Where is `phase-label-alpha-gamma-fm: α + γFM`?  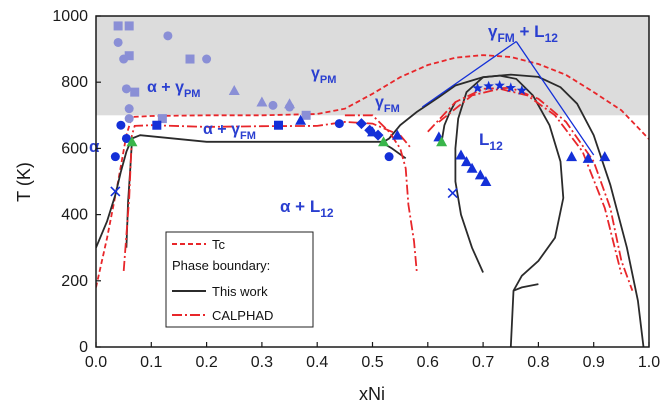
phase-label-alpha-gamma-fm: α + γFM is located at coordinates (229, 131).